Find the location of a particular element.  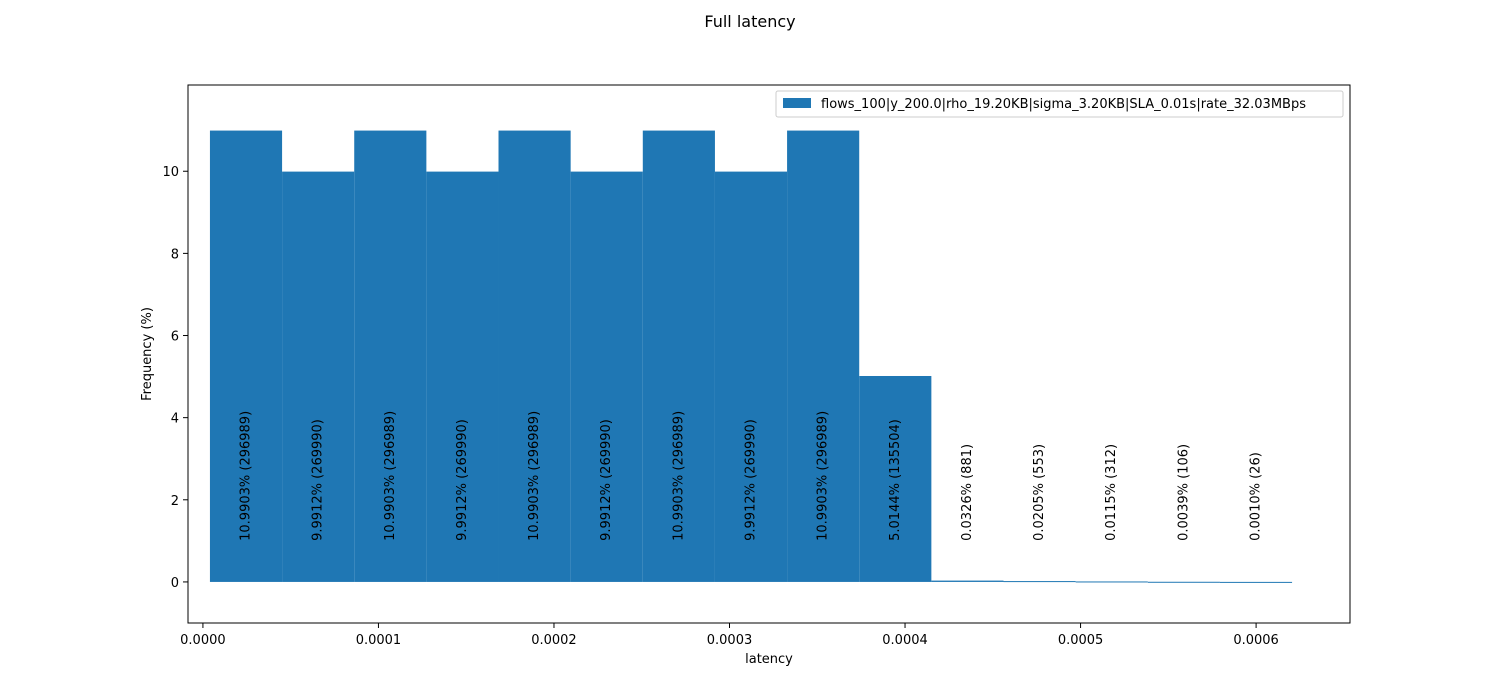

x-tick-label: 0.0006 is located at coordinates (1256, 640).